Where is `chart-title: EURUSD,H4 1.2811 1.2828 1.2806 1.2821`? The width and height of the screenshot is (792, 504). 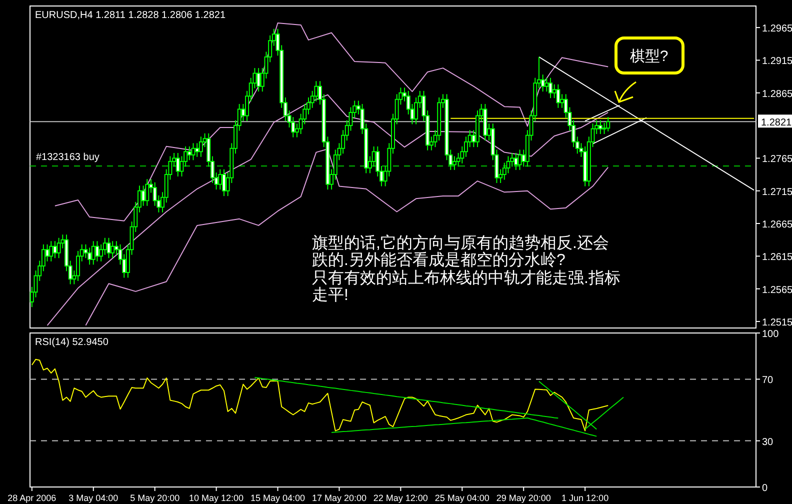 chart-title: EURUSD,H4 1.2811 1.2828 1.2806 1.2821 is located at coordinates (130, 15).